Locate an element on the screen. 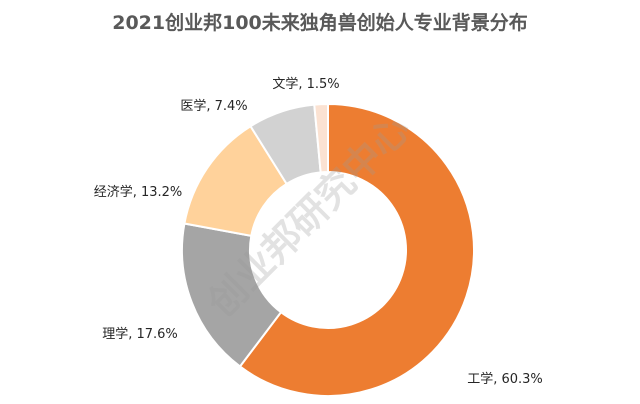 The image size is (640, 404). label-literature: 文学, 1.5% is located at coordinates (305, 84).